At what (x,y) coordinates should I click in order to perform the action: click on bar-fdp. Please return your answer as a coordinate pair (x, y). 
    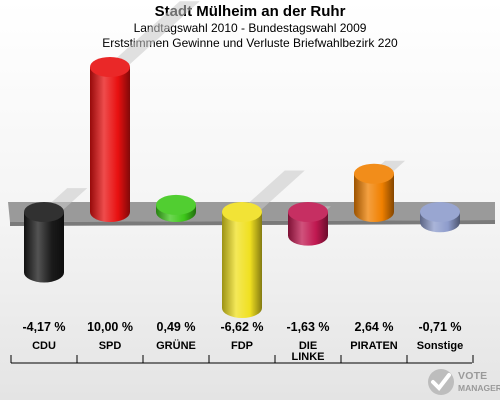
    Looking at the image, I should click on (263, 244).